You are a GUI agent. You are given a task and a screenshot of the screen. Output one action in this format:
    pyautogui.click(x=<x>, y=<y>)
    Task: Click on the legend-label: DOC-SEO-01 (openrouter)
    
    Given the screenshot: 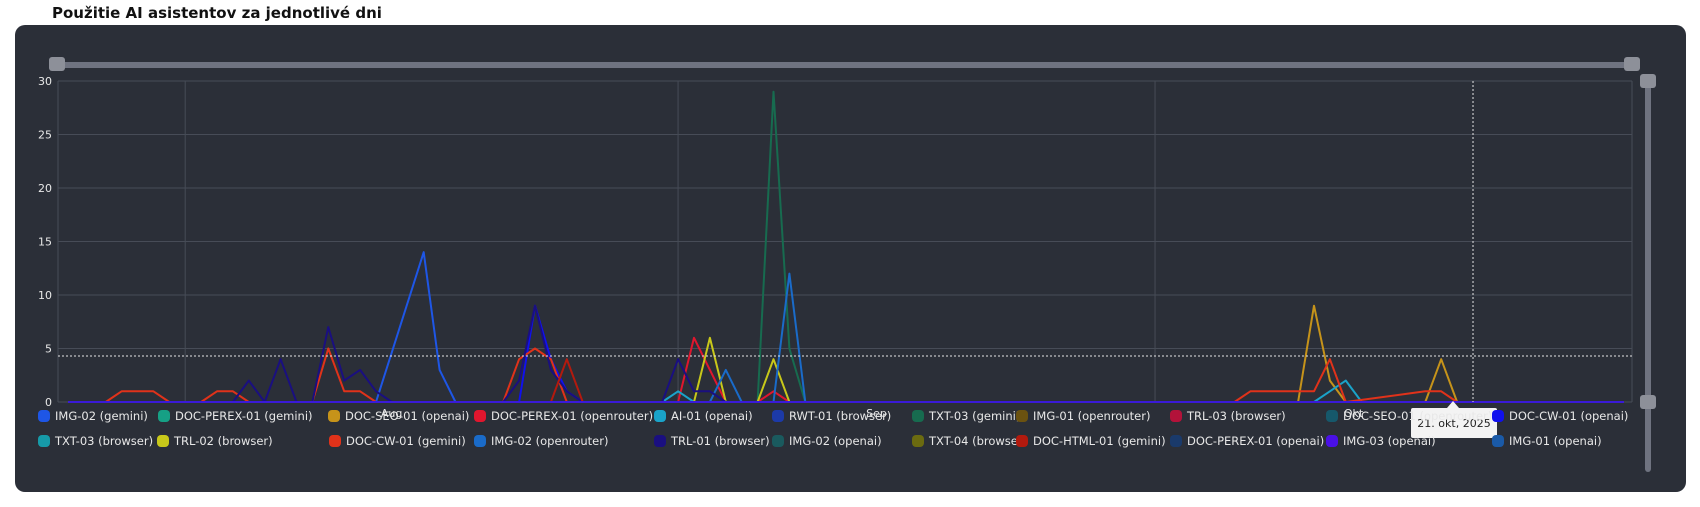 What is the action you would take?
    pyautogui.click(x=1418, y=416)
    